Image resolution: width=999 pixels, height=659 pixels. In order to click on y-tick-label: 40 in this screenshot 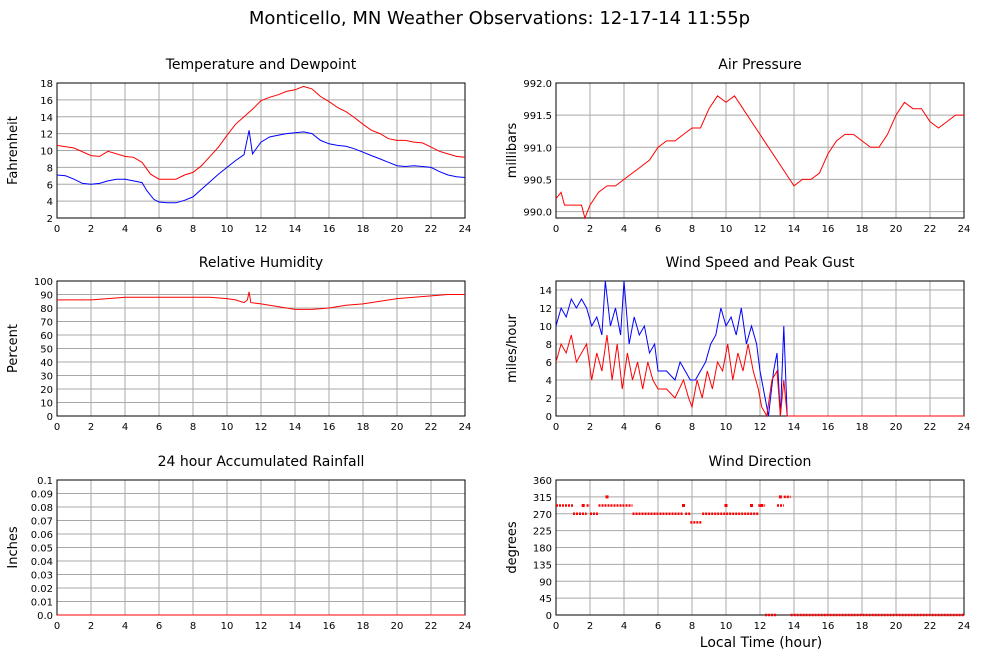, I will do `click(46, 363)`.